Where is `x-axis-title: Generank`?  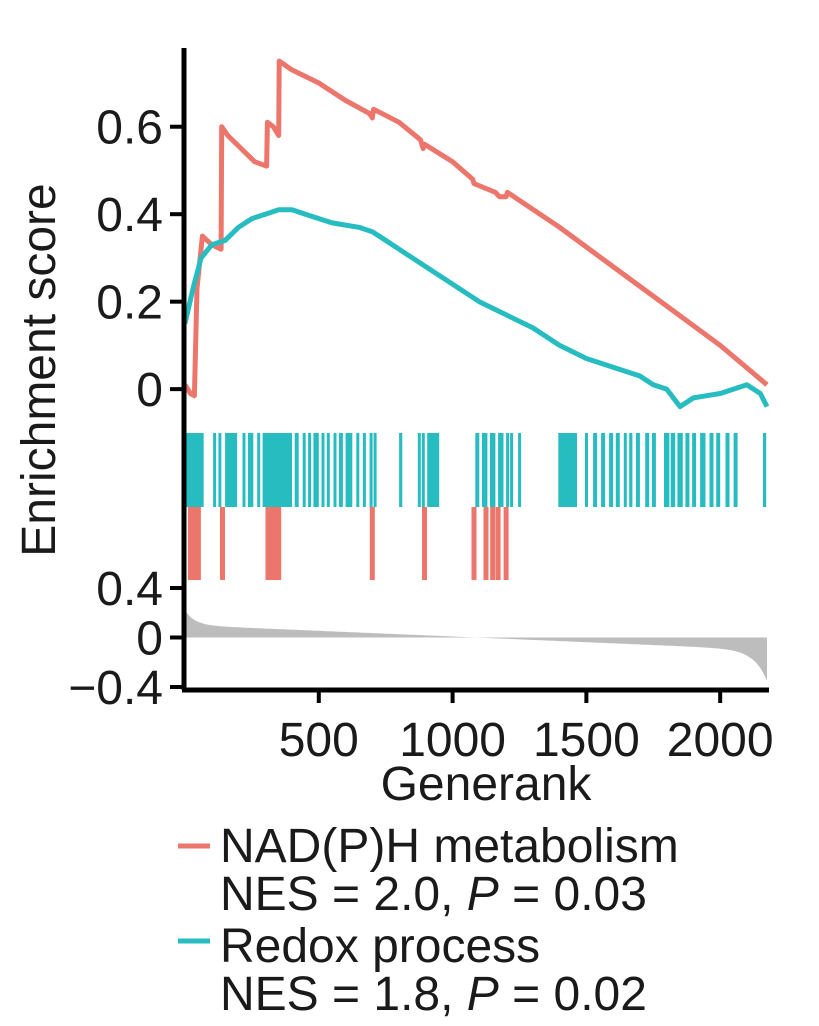
x-axis-title: Generank is located at coordinates (487, 784).